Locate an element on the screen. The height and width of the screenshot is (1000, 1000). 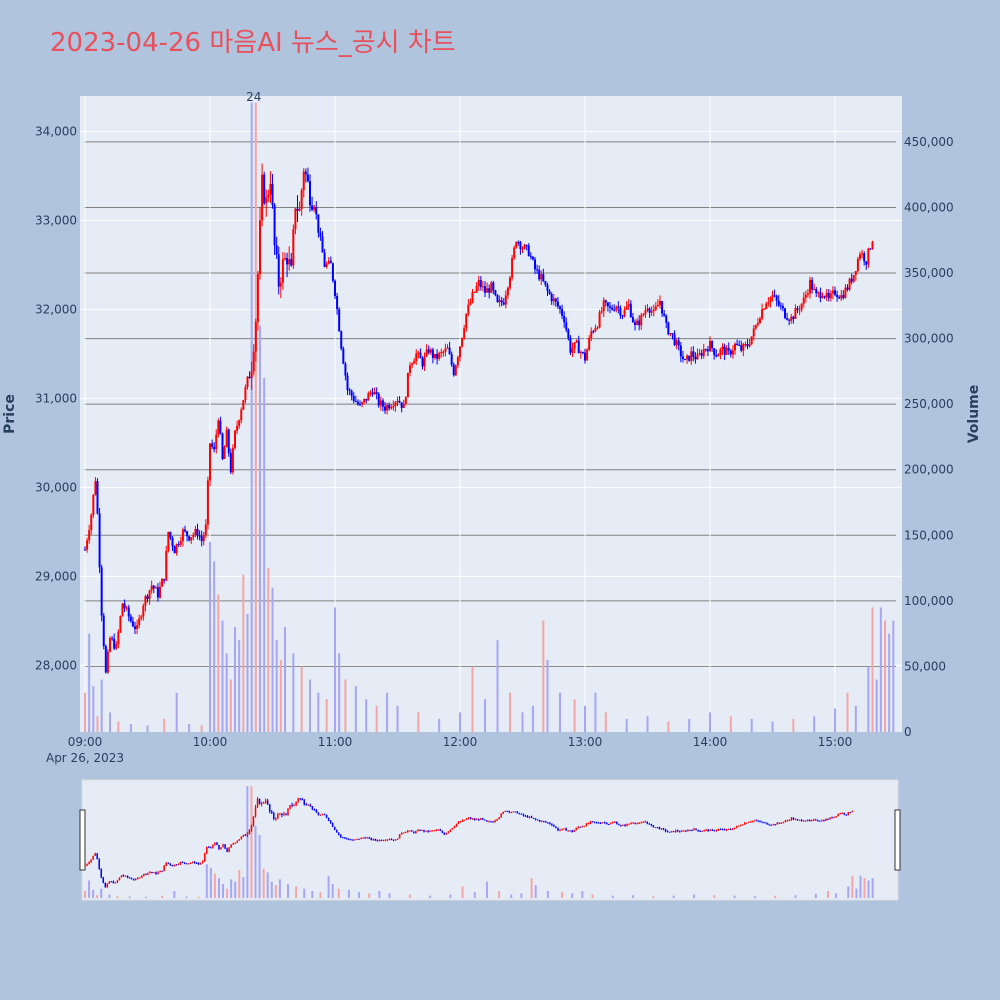
range-slider-right-handle is located at coordinates (897, 840).